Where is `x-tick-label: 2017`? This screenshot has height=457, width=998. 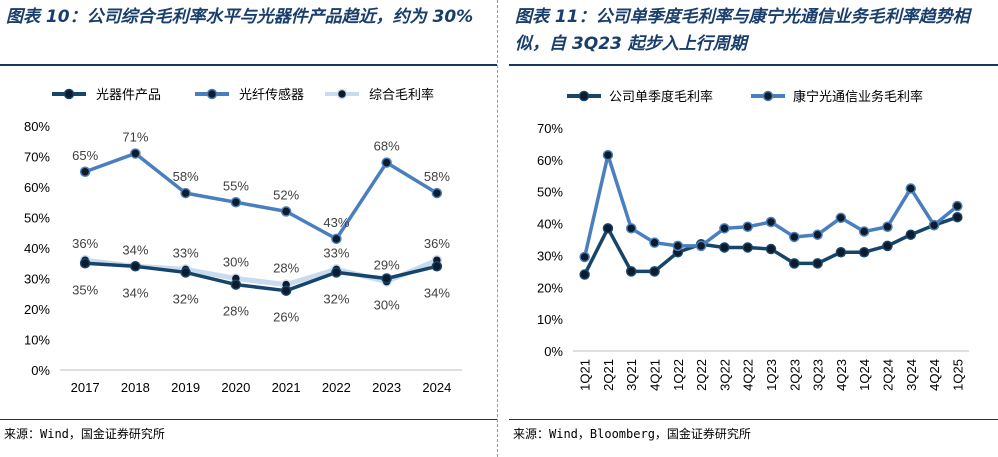 x-tick-label: 2017 is located at coordinates (85, 387).